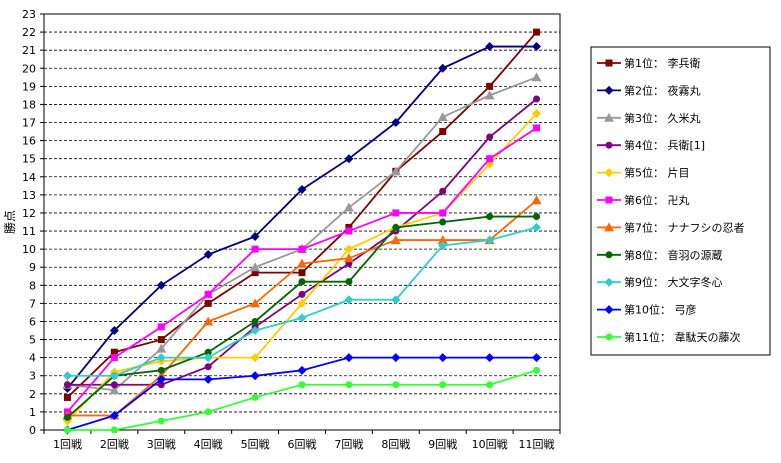 The image size is (781, 463). Describe the element at coordinates (395, 444) in the screenshot. I see `x-tick-label: 8回戦` at that location.